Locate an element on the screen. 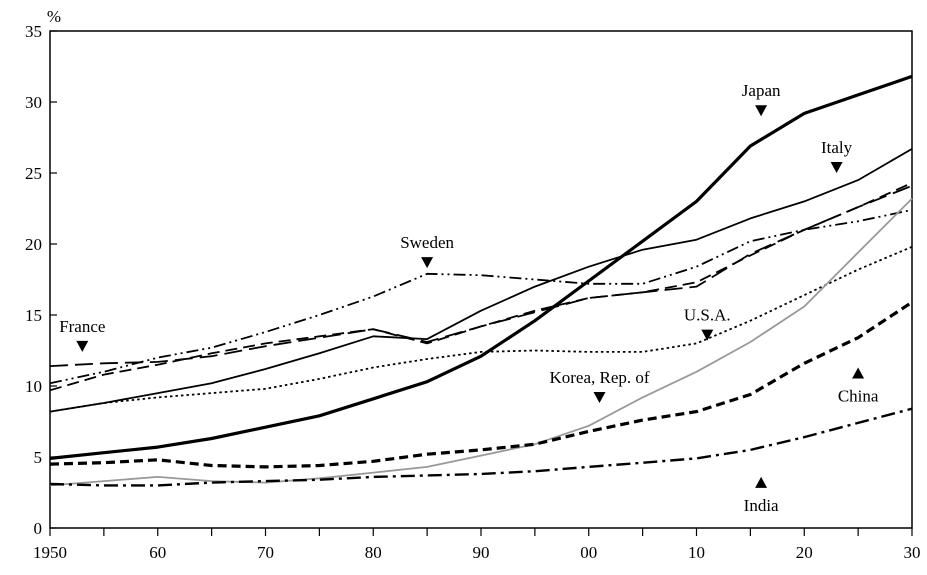  annotation-arrow-u-s-a is located at coordinates (707, 335).